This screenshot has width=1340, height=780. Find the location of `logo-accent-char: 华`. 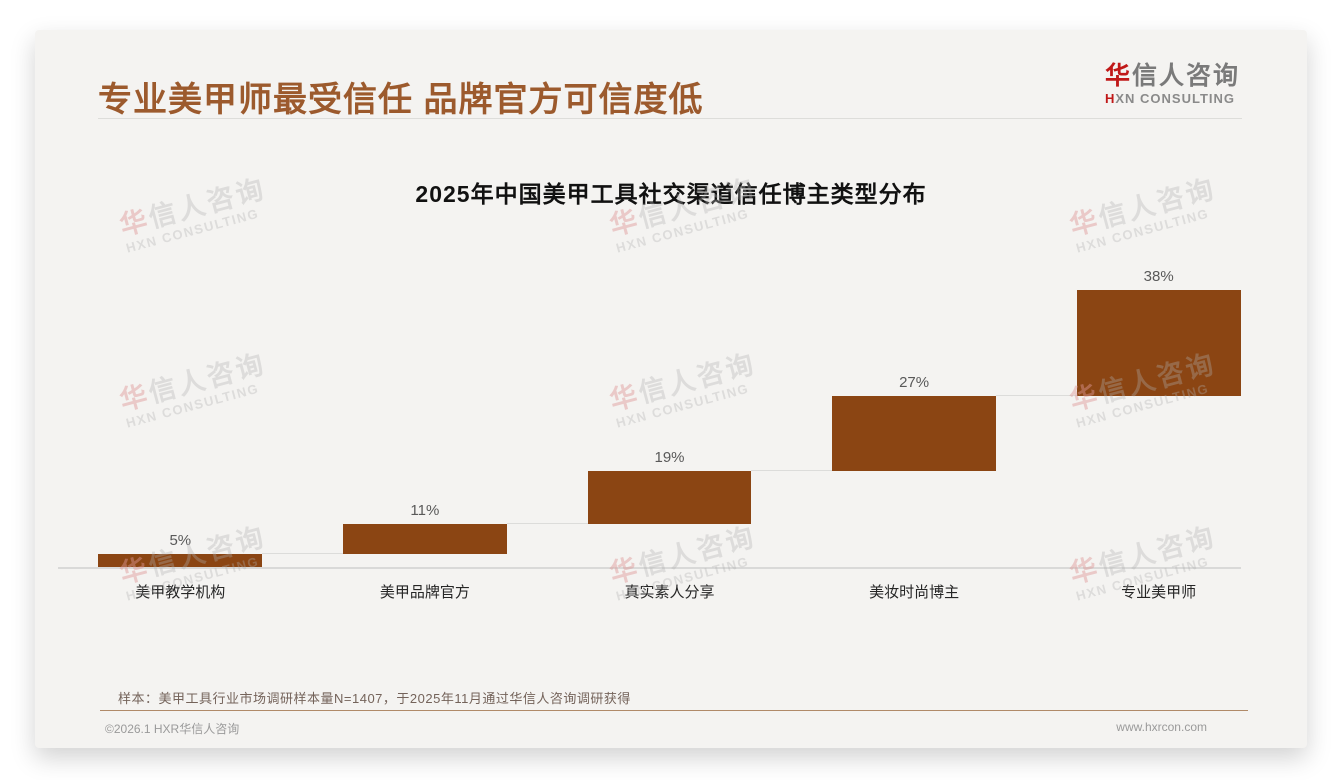

logo-accent-char: 华 is located at coordinates (1118, 76).